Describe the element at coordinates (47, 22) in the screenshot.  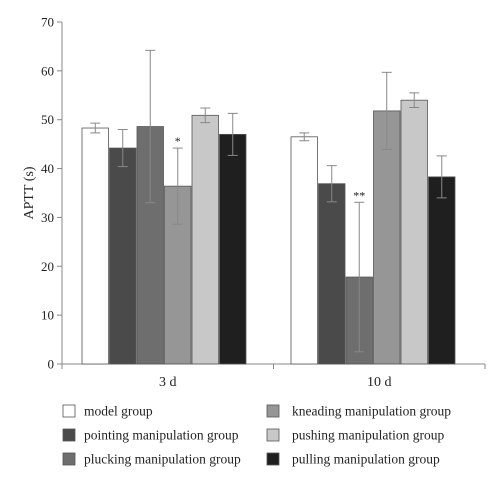
I see `y-tick-label: 70` at that location.